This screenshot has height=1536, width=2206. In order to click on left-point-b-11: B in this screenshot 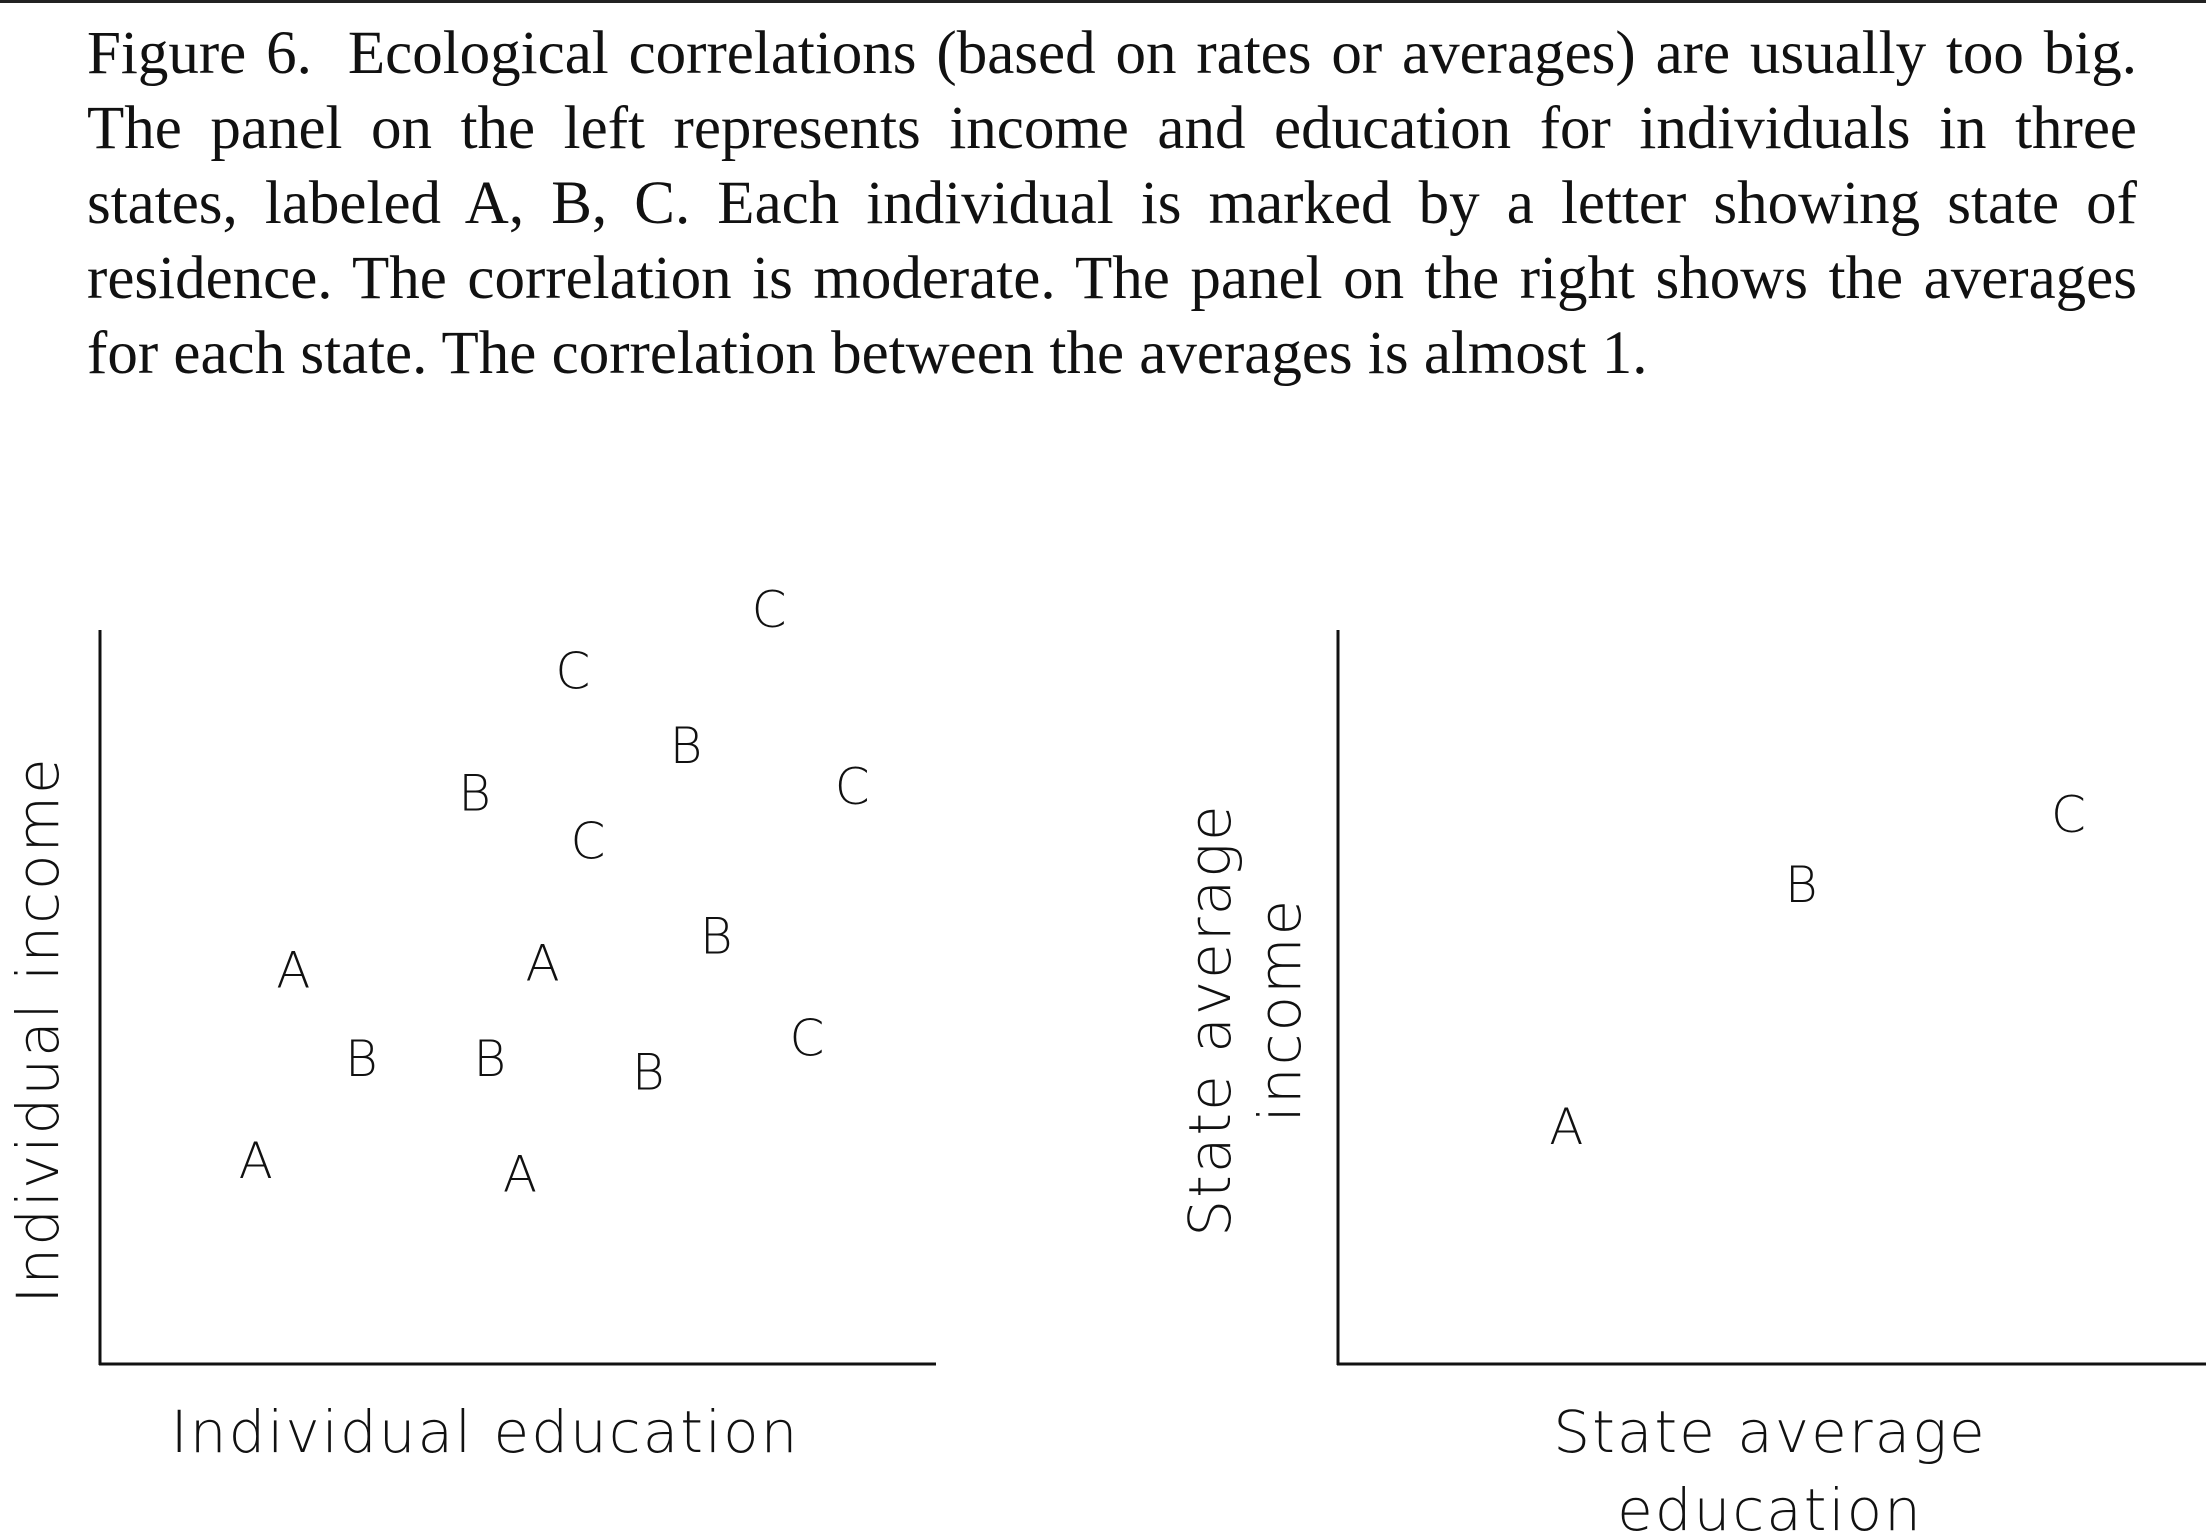, I will do `click(716, 937)`.